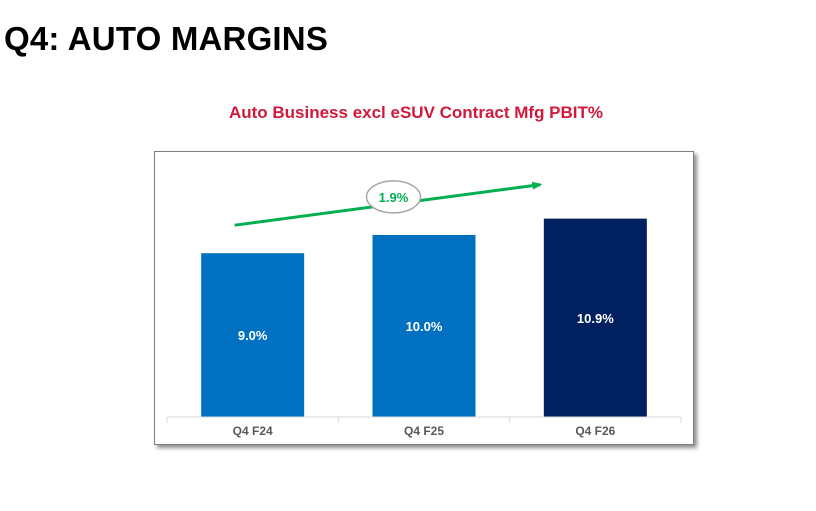 This screenshot has height=511, width=816. I want to click on trend-label-bubble, so click(393, 197).